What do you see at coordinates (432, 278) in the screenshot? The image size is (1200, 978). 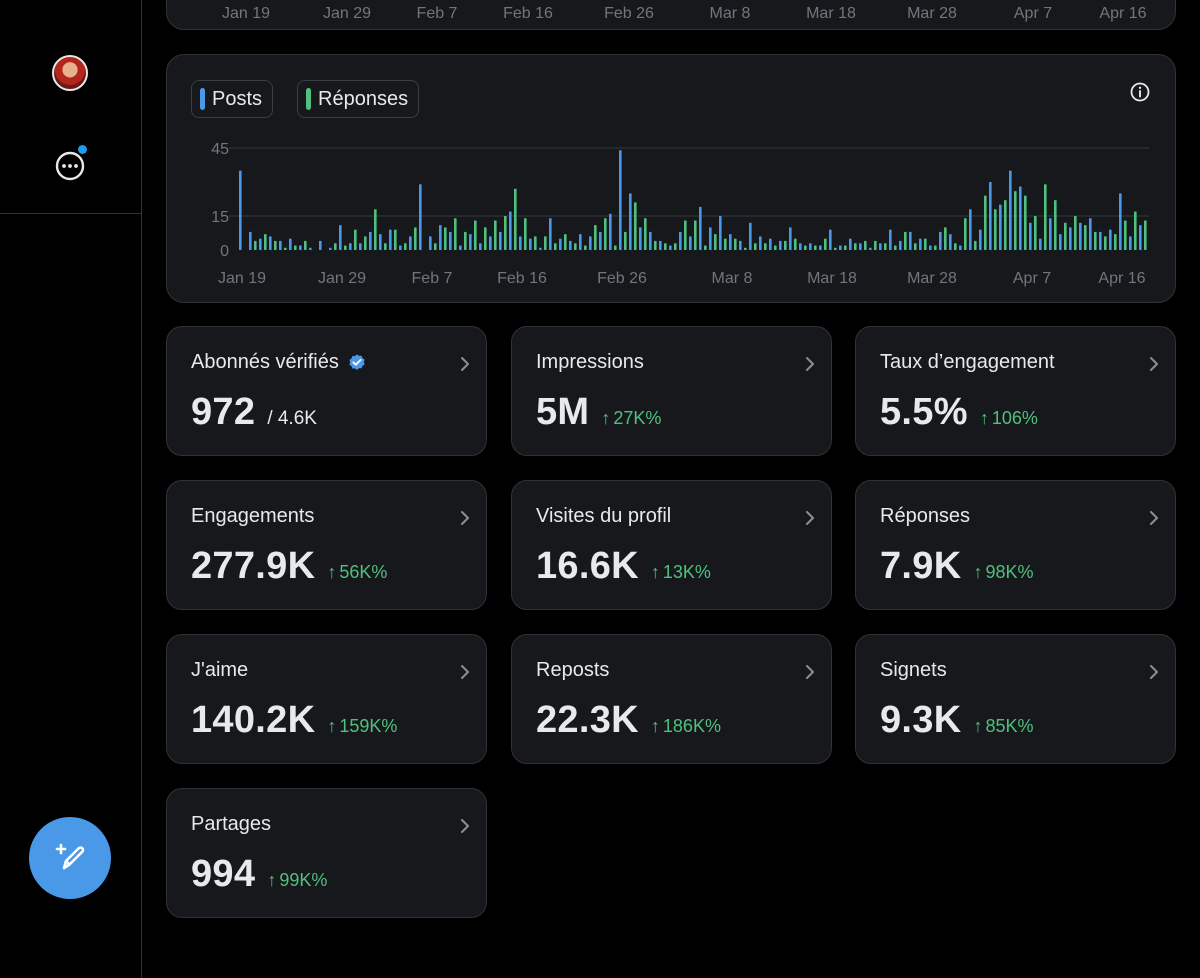 I see `x-tick-label: Feb 7` at bounding box center [432, 278].